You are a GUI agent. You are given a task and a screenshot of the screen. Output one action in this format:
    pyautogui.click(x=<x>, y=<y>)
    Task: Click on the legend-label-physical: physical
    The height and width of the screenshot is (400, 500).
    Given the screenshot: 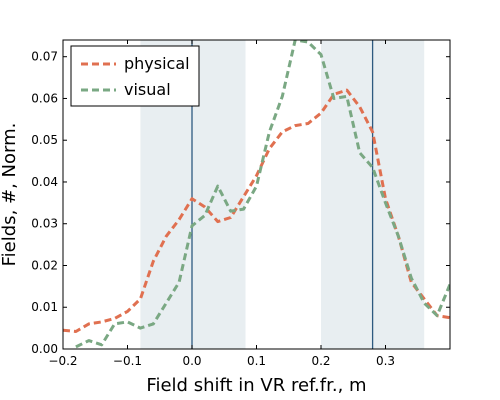 What is the action you would take?
    pyautogui.click(x=157, y=63)
    